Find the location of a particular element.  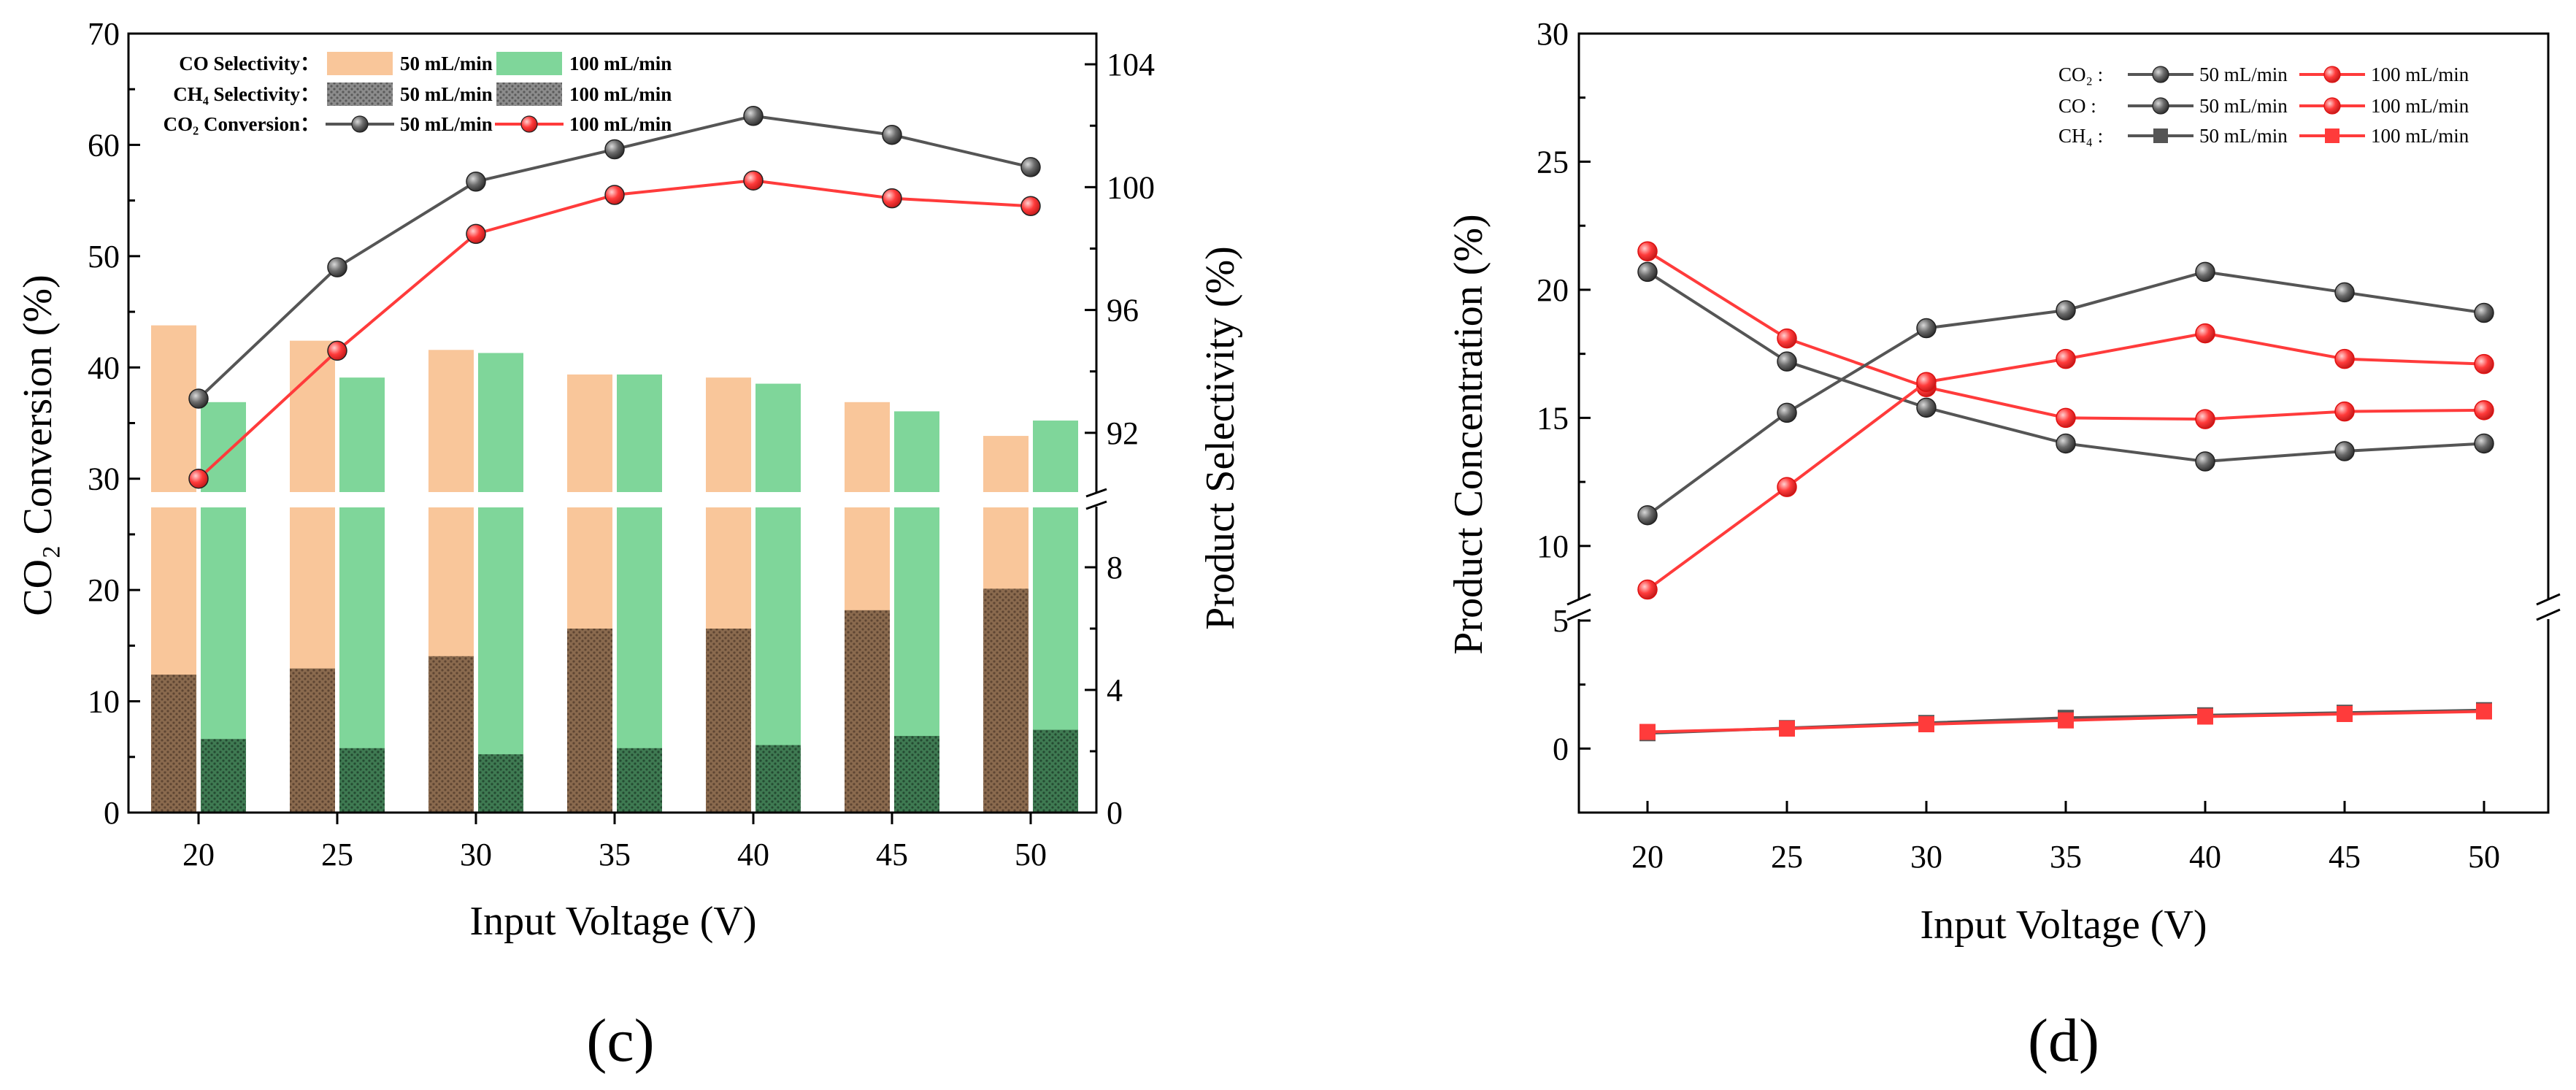

panel-c-x-title: Input Voltage (V) is located at coordinates (613, 922).